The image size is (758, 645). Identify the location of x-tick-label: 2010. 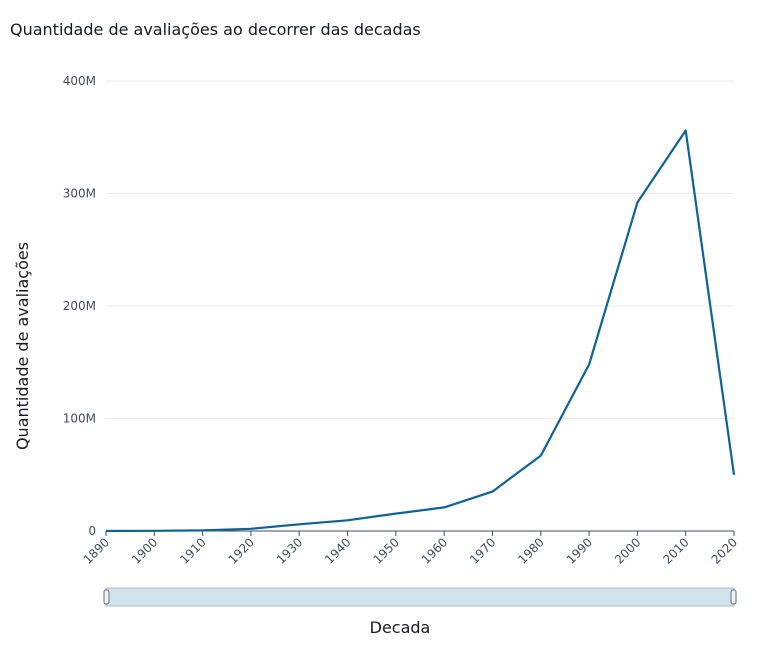
(675, 550).